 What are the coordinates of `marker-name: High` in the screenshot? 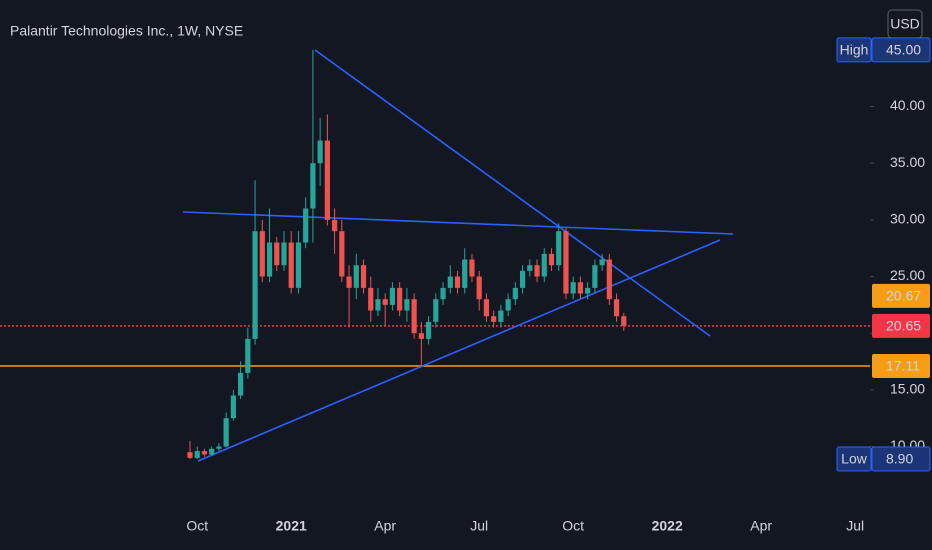 It's located at (854, 50).